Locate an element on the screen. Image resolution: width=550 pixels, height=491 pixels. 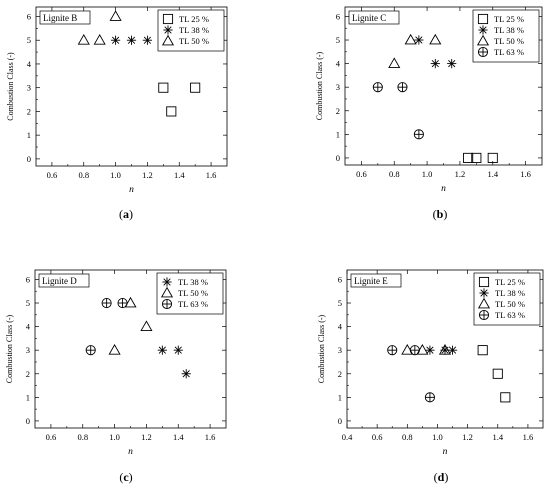
panel-title: Lignite D is located at coordinates (64, 280).